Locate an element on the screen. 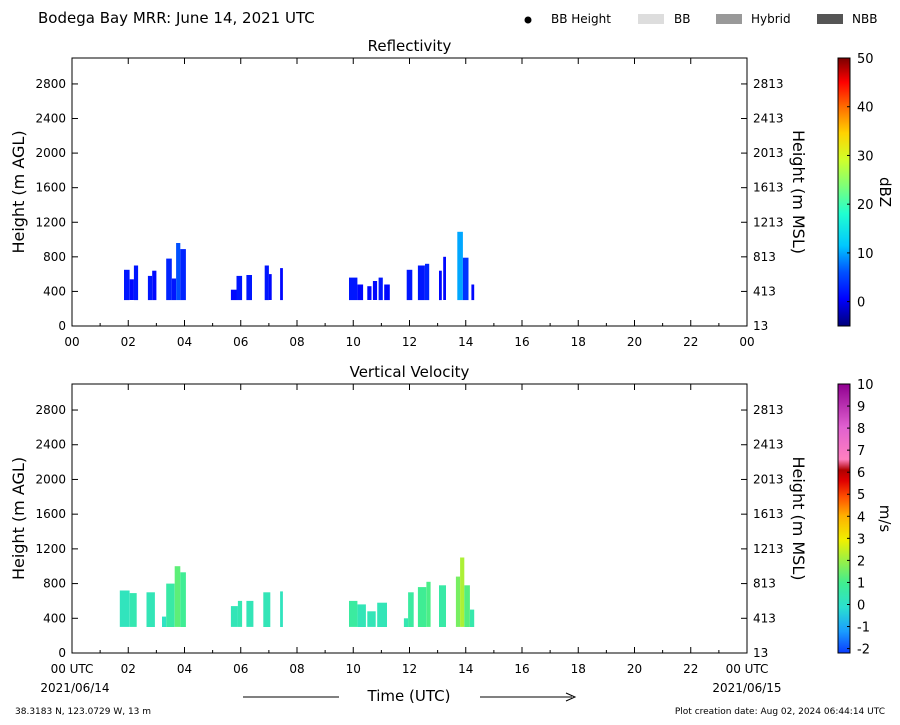  legend-nbb-label: NBB is located at coordinates (864, 19).